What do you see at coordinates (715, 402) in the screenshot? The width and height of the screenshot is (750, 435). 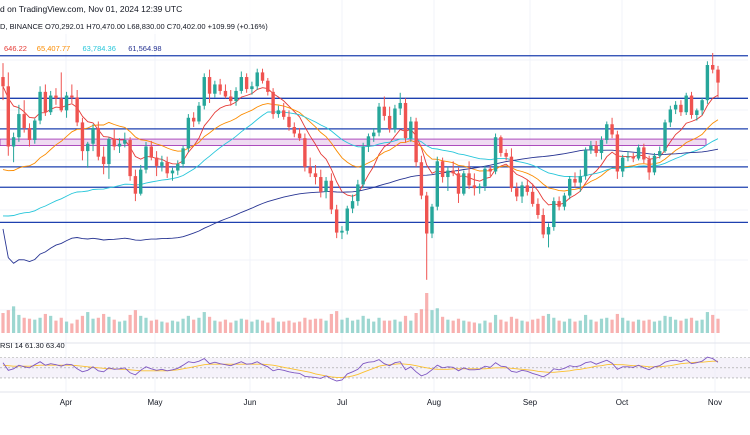 I see `x-tick-label: Nov` at bounding box center [715, 402].